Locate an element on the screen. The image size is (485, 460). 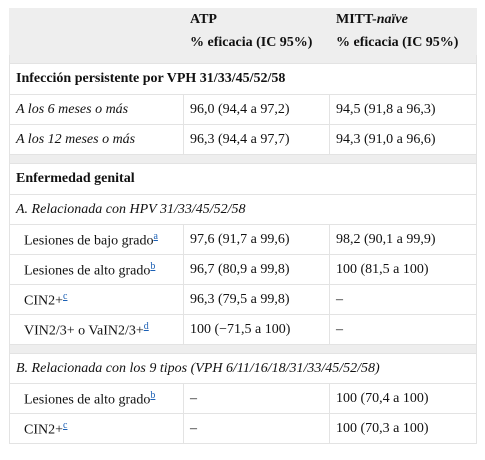
footnote-ref: d is located at coordinates (146, 325).